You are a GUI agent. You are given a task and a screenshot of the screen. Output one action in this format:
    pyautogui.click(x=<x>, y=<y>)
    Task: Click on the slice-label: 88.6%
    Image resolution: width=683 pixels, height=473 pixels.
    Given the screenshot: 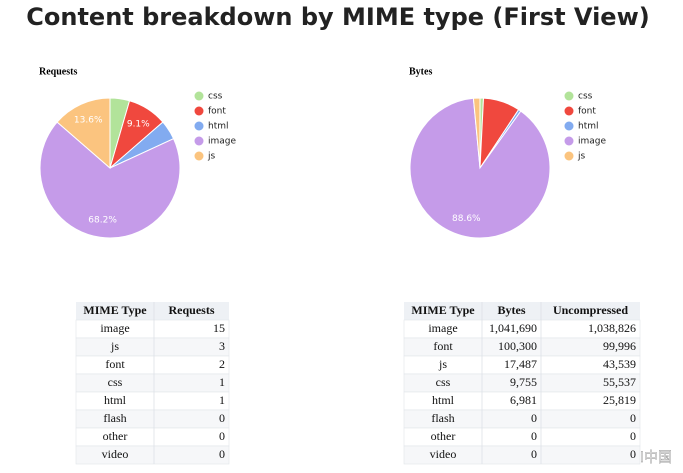 What is the action you would take?
    pyautogui.click(x=466, y=219)
    